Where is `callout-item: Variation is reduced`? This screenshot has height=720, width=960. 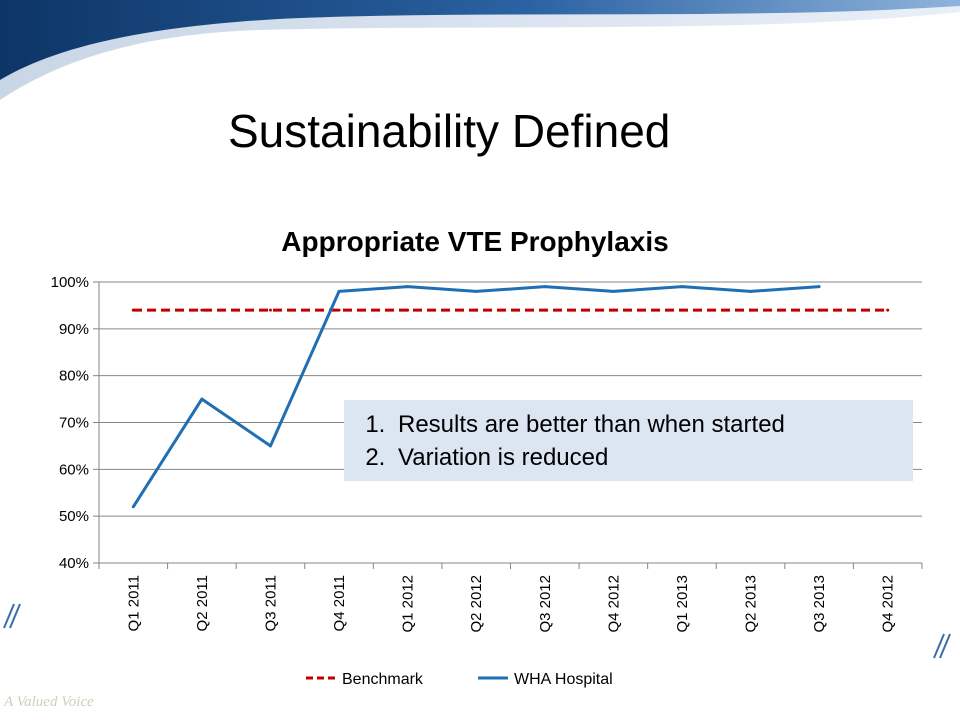 callout-item: Variation is reduced is located at coordinates (646, 457).